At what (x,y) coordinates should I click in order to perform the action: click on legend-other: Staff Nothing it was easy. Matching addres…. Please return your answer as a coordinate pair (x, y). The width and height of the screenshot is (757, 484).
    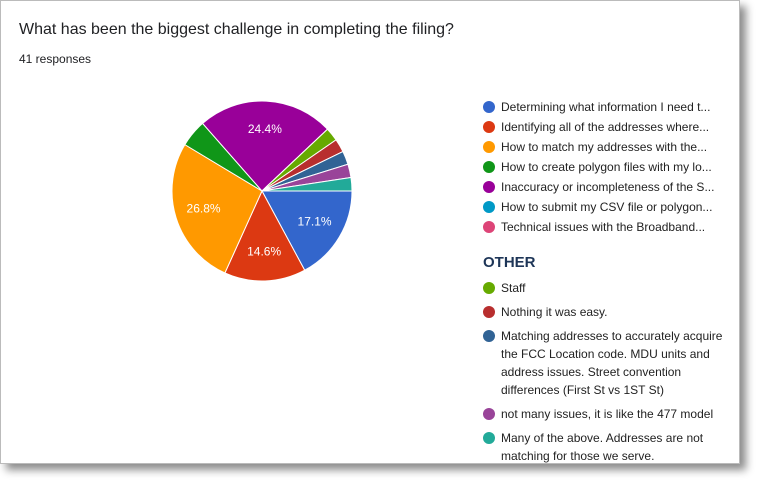
    Looking at the image, I should click on (603, 372).